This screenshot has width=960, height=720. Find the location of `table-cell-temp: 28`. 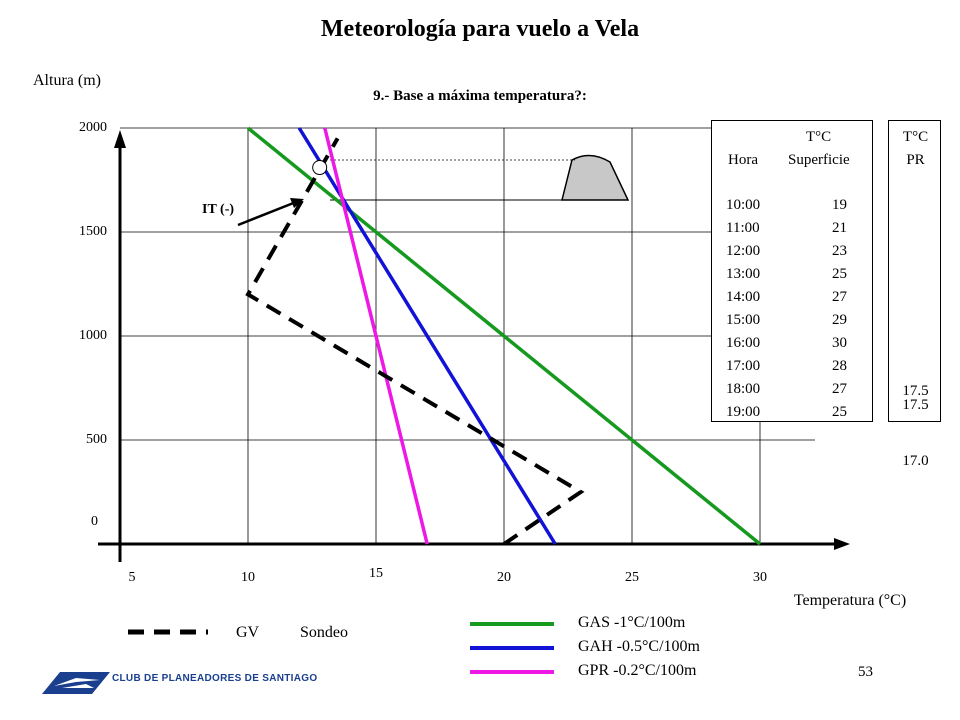

table-cell-temp: 28 is located at coordinates (839, 366).